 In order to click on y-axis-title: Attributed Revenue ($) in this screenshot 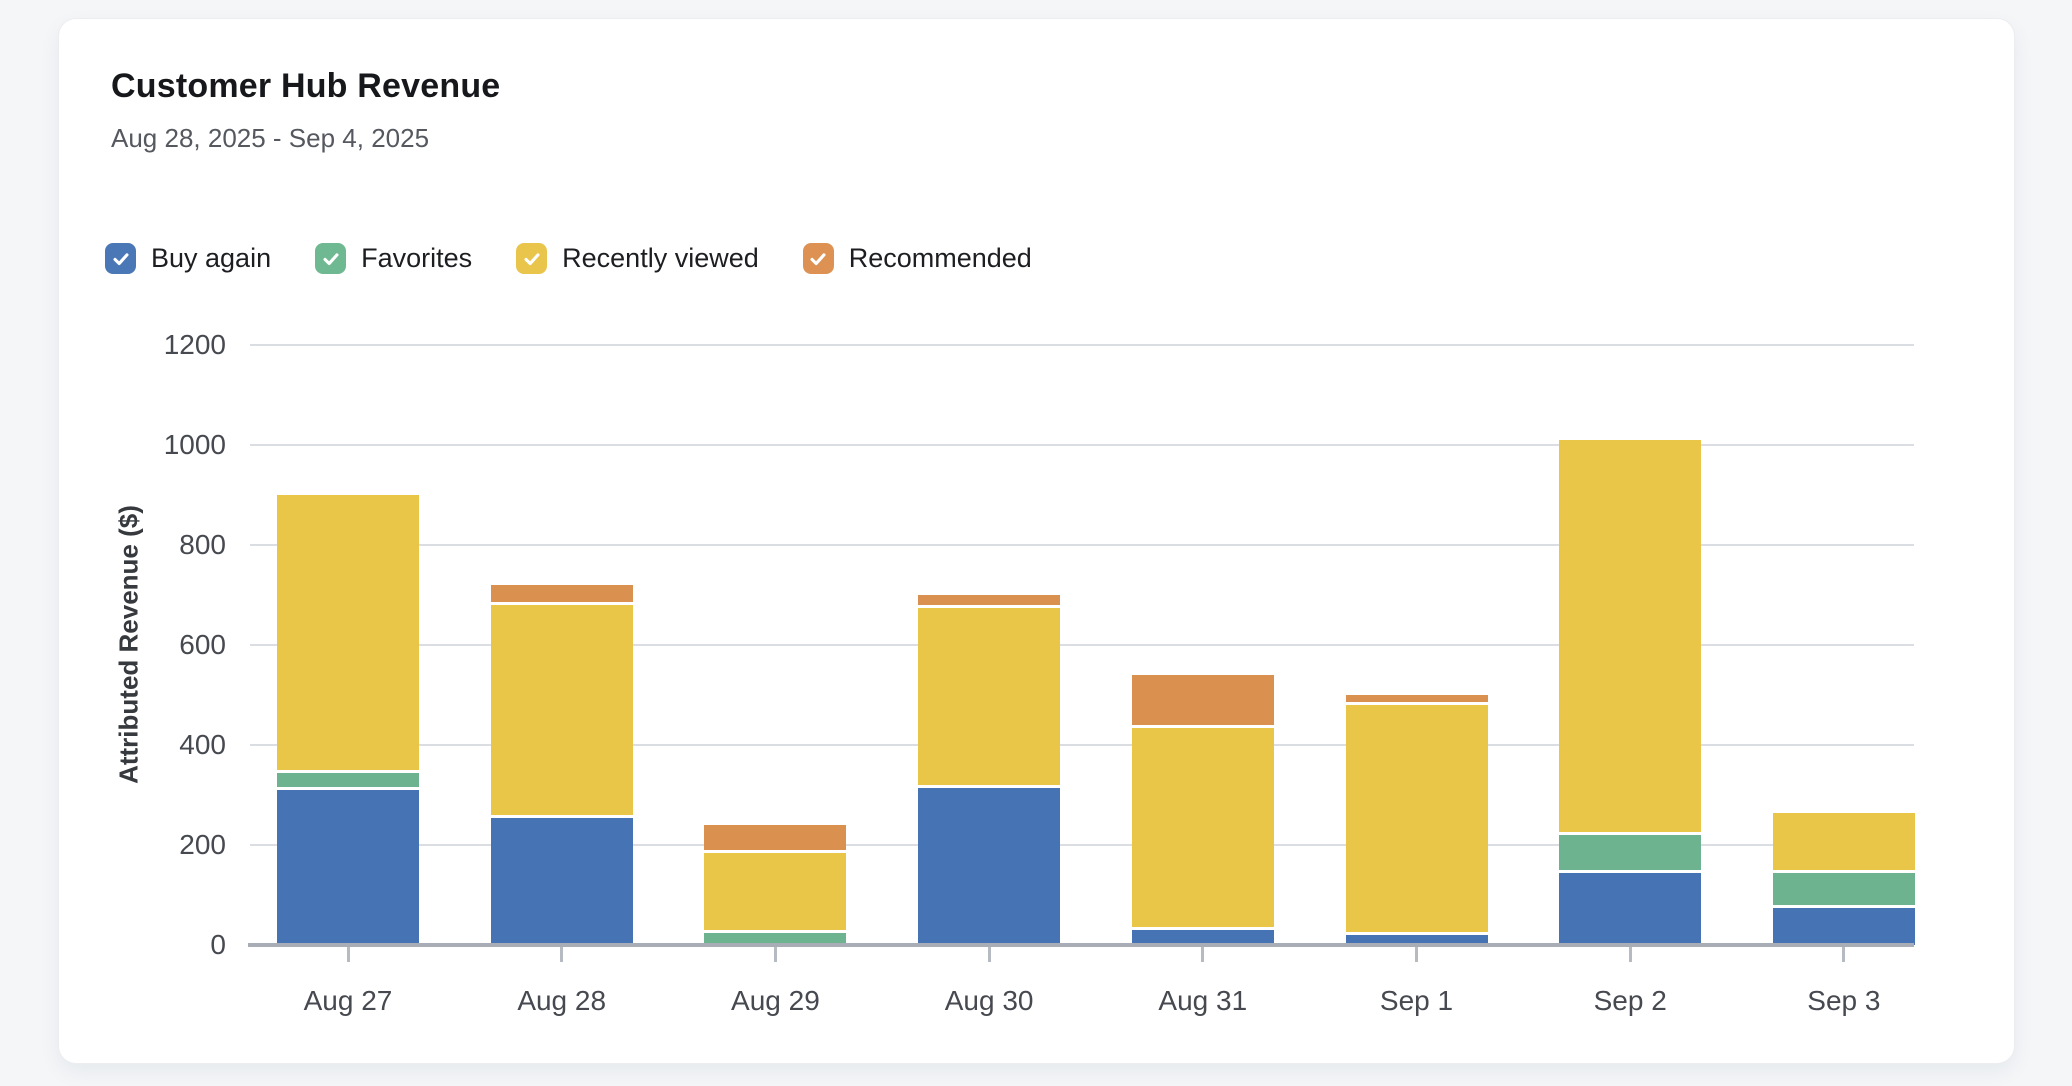, I will do `click(128, 644)`.